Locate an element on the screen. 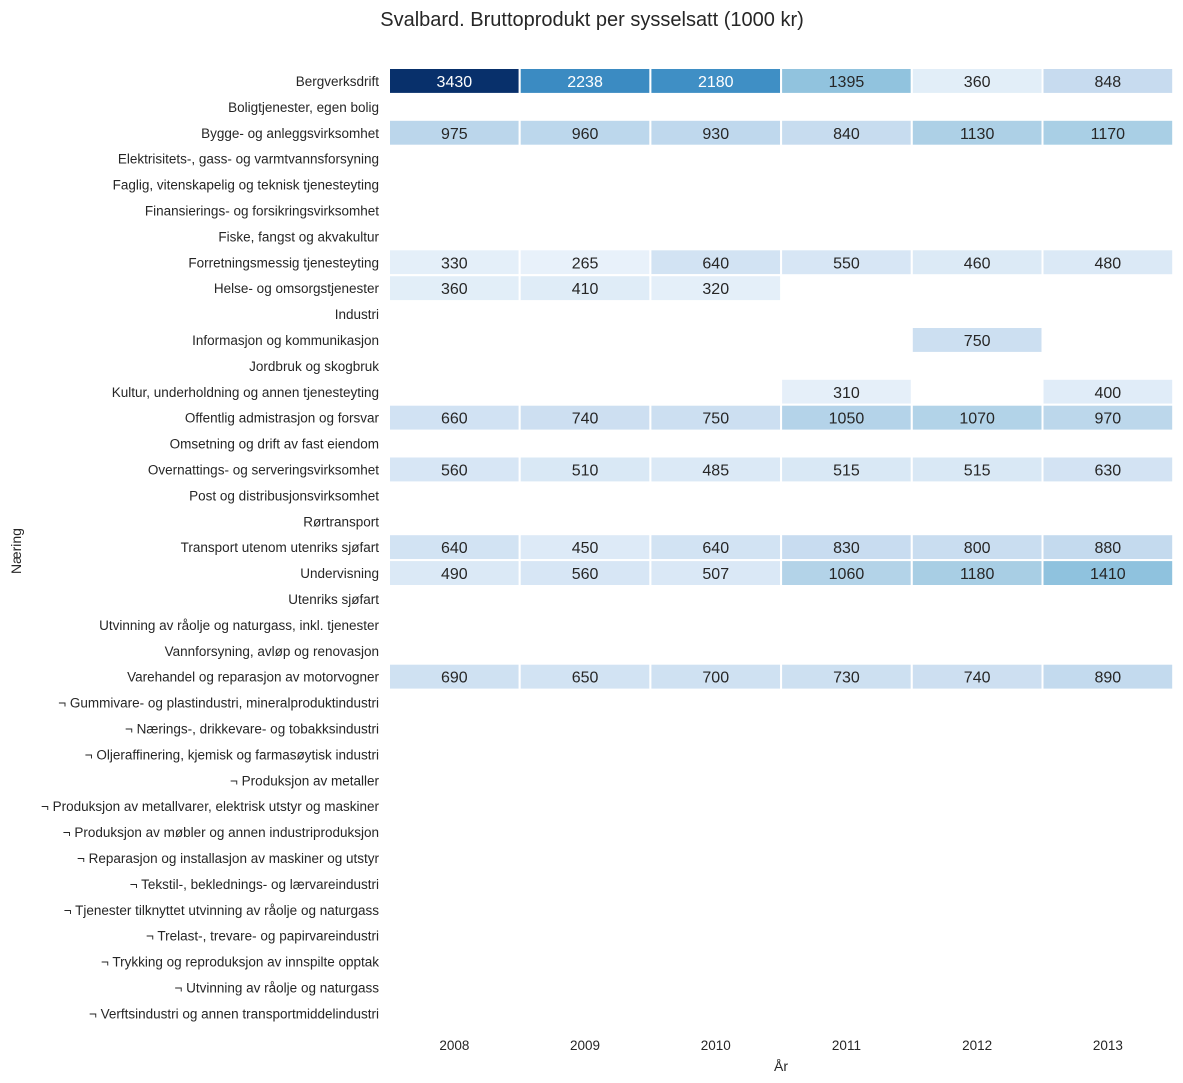 The image size is (1183, 1083). cell-value-label: 960 is located at coordinates (585, 134).